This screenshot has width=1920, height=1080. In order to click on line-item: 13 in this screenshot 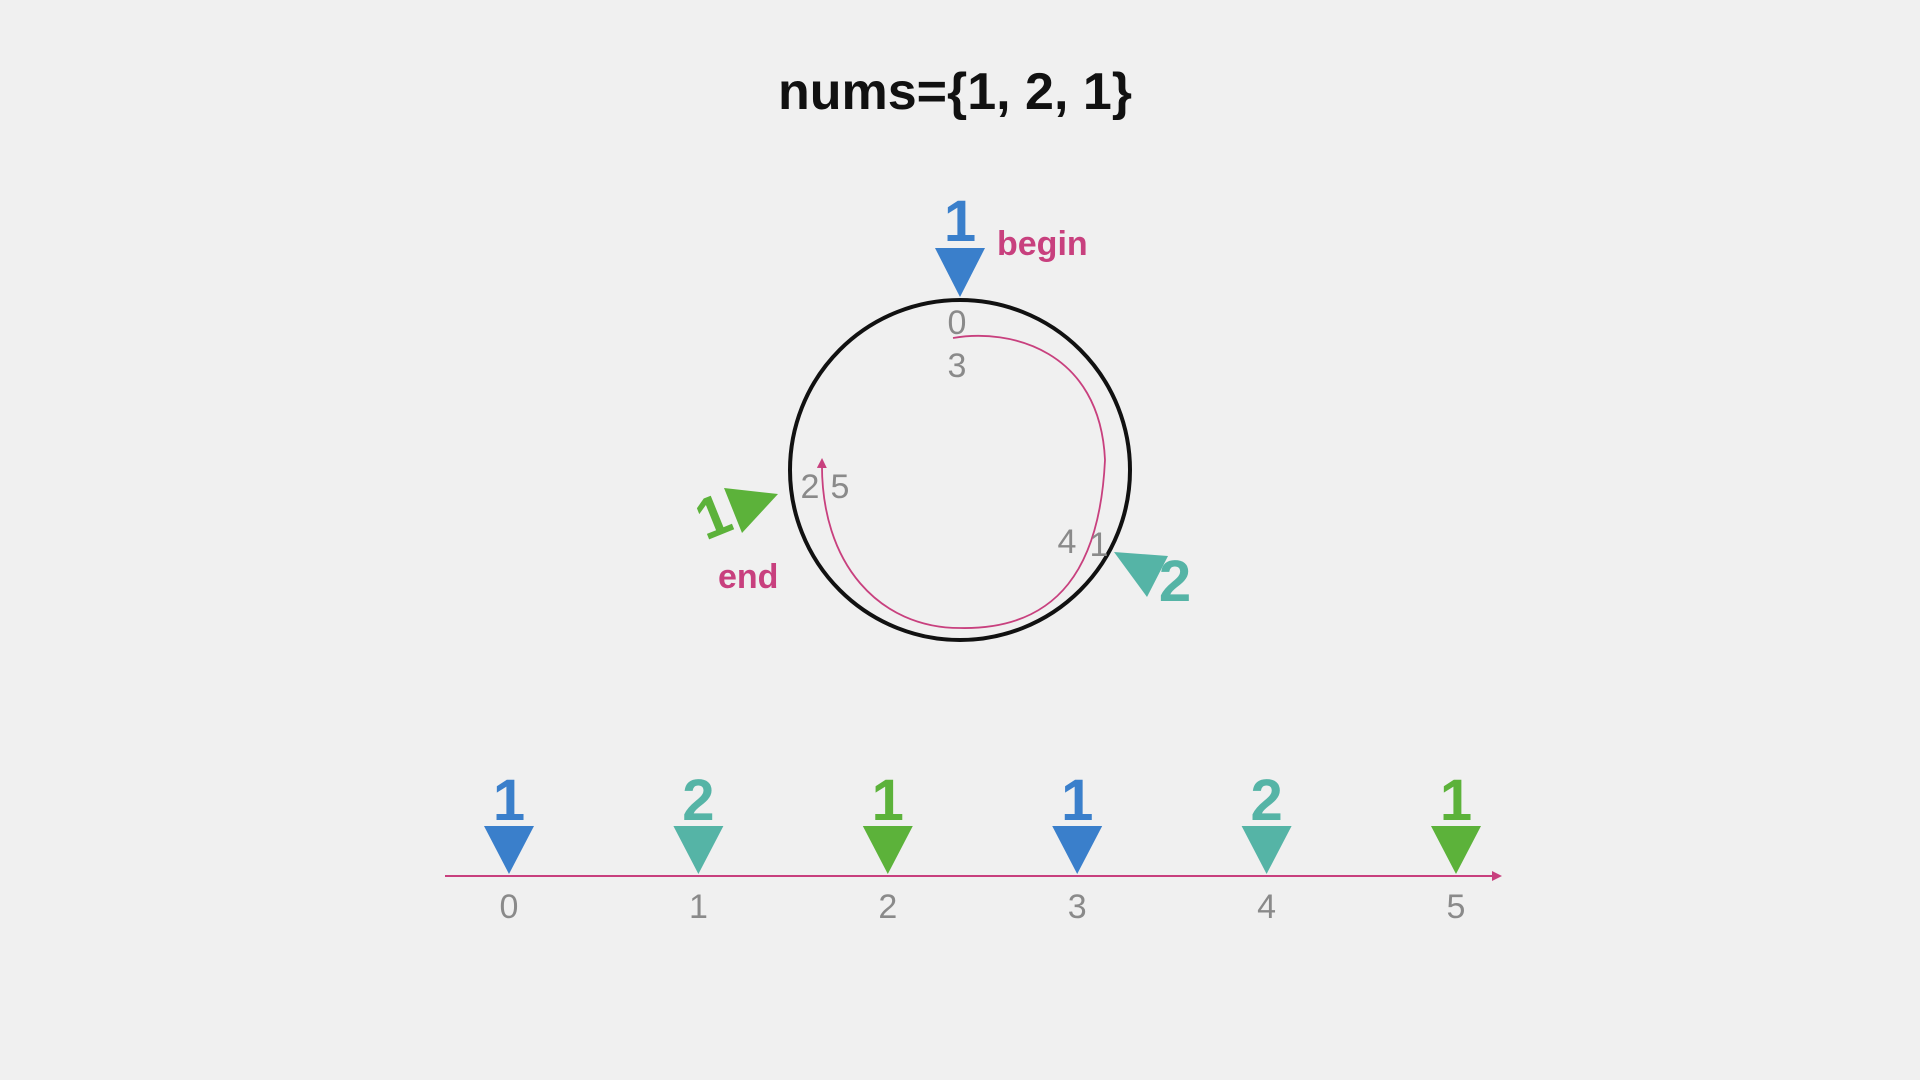, I will do `click(1077, 847)`.